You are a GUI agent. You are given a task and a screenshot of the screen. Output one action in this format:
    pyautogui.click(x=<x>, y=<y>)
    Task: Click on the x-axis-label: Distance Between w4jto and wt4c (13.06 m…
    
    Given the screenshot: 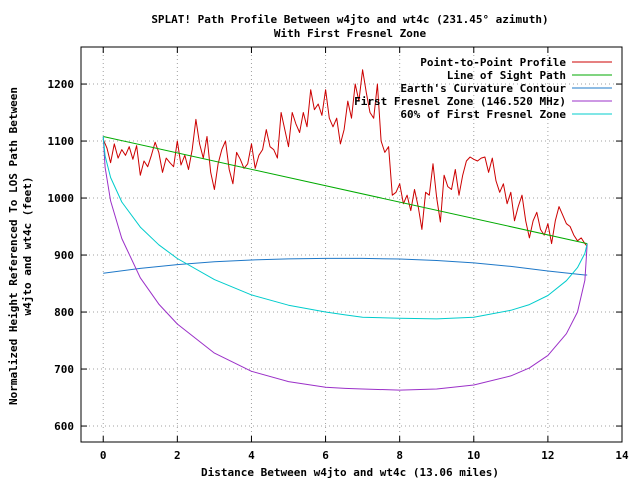 What is the action you would take?
    pyautogui.click(x=350, y=472)
    